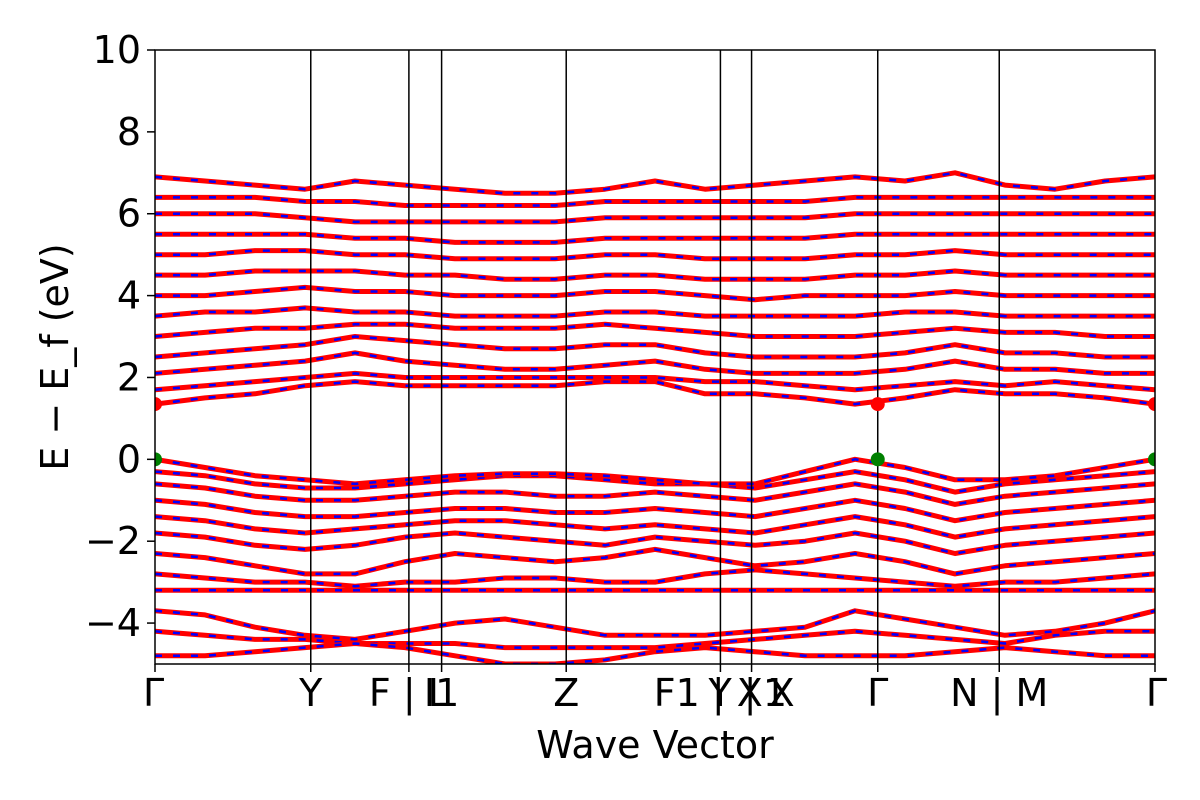  I want to click on band-14-spin-up, so click(655, 363).